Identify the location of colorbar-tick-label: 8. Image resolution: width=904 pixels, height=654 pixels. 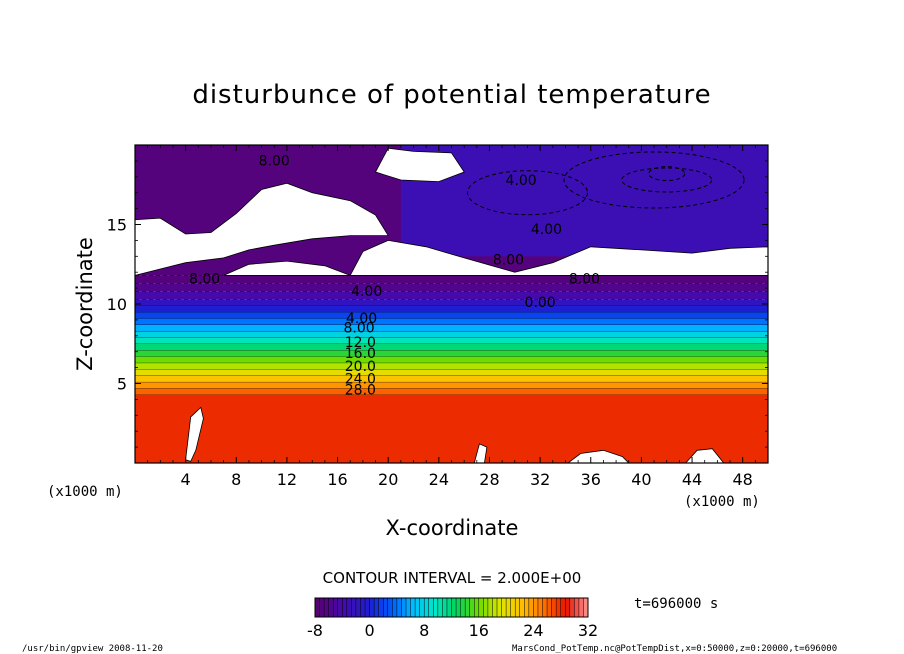
(424, 630).